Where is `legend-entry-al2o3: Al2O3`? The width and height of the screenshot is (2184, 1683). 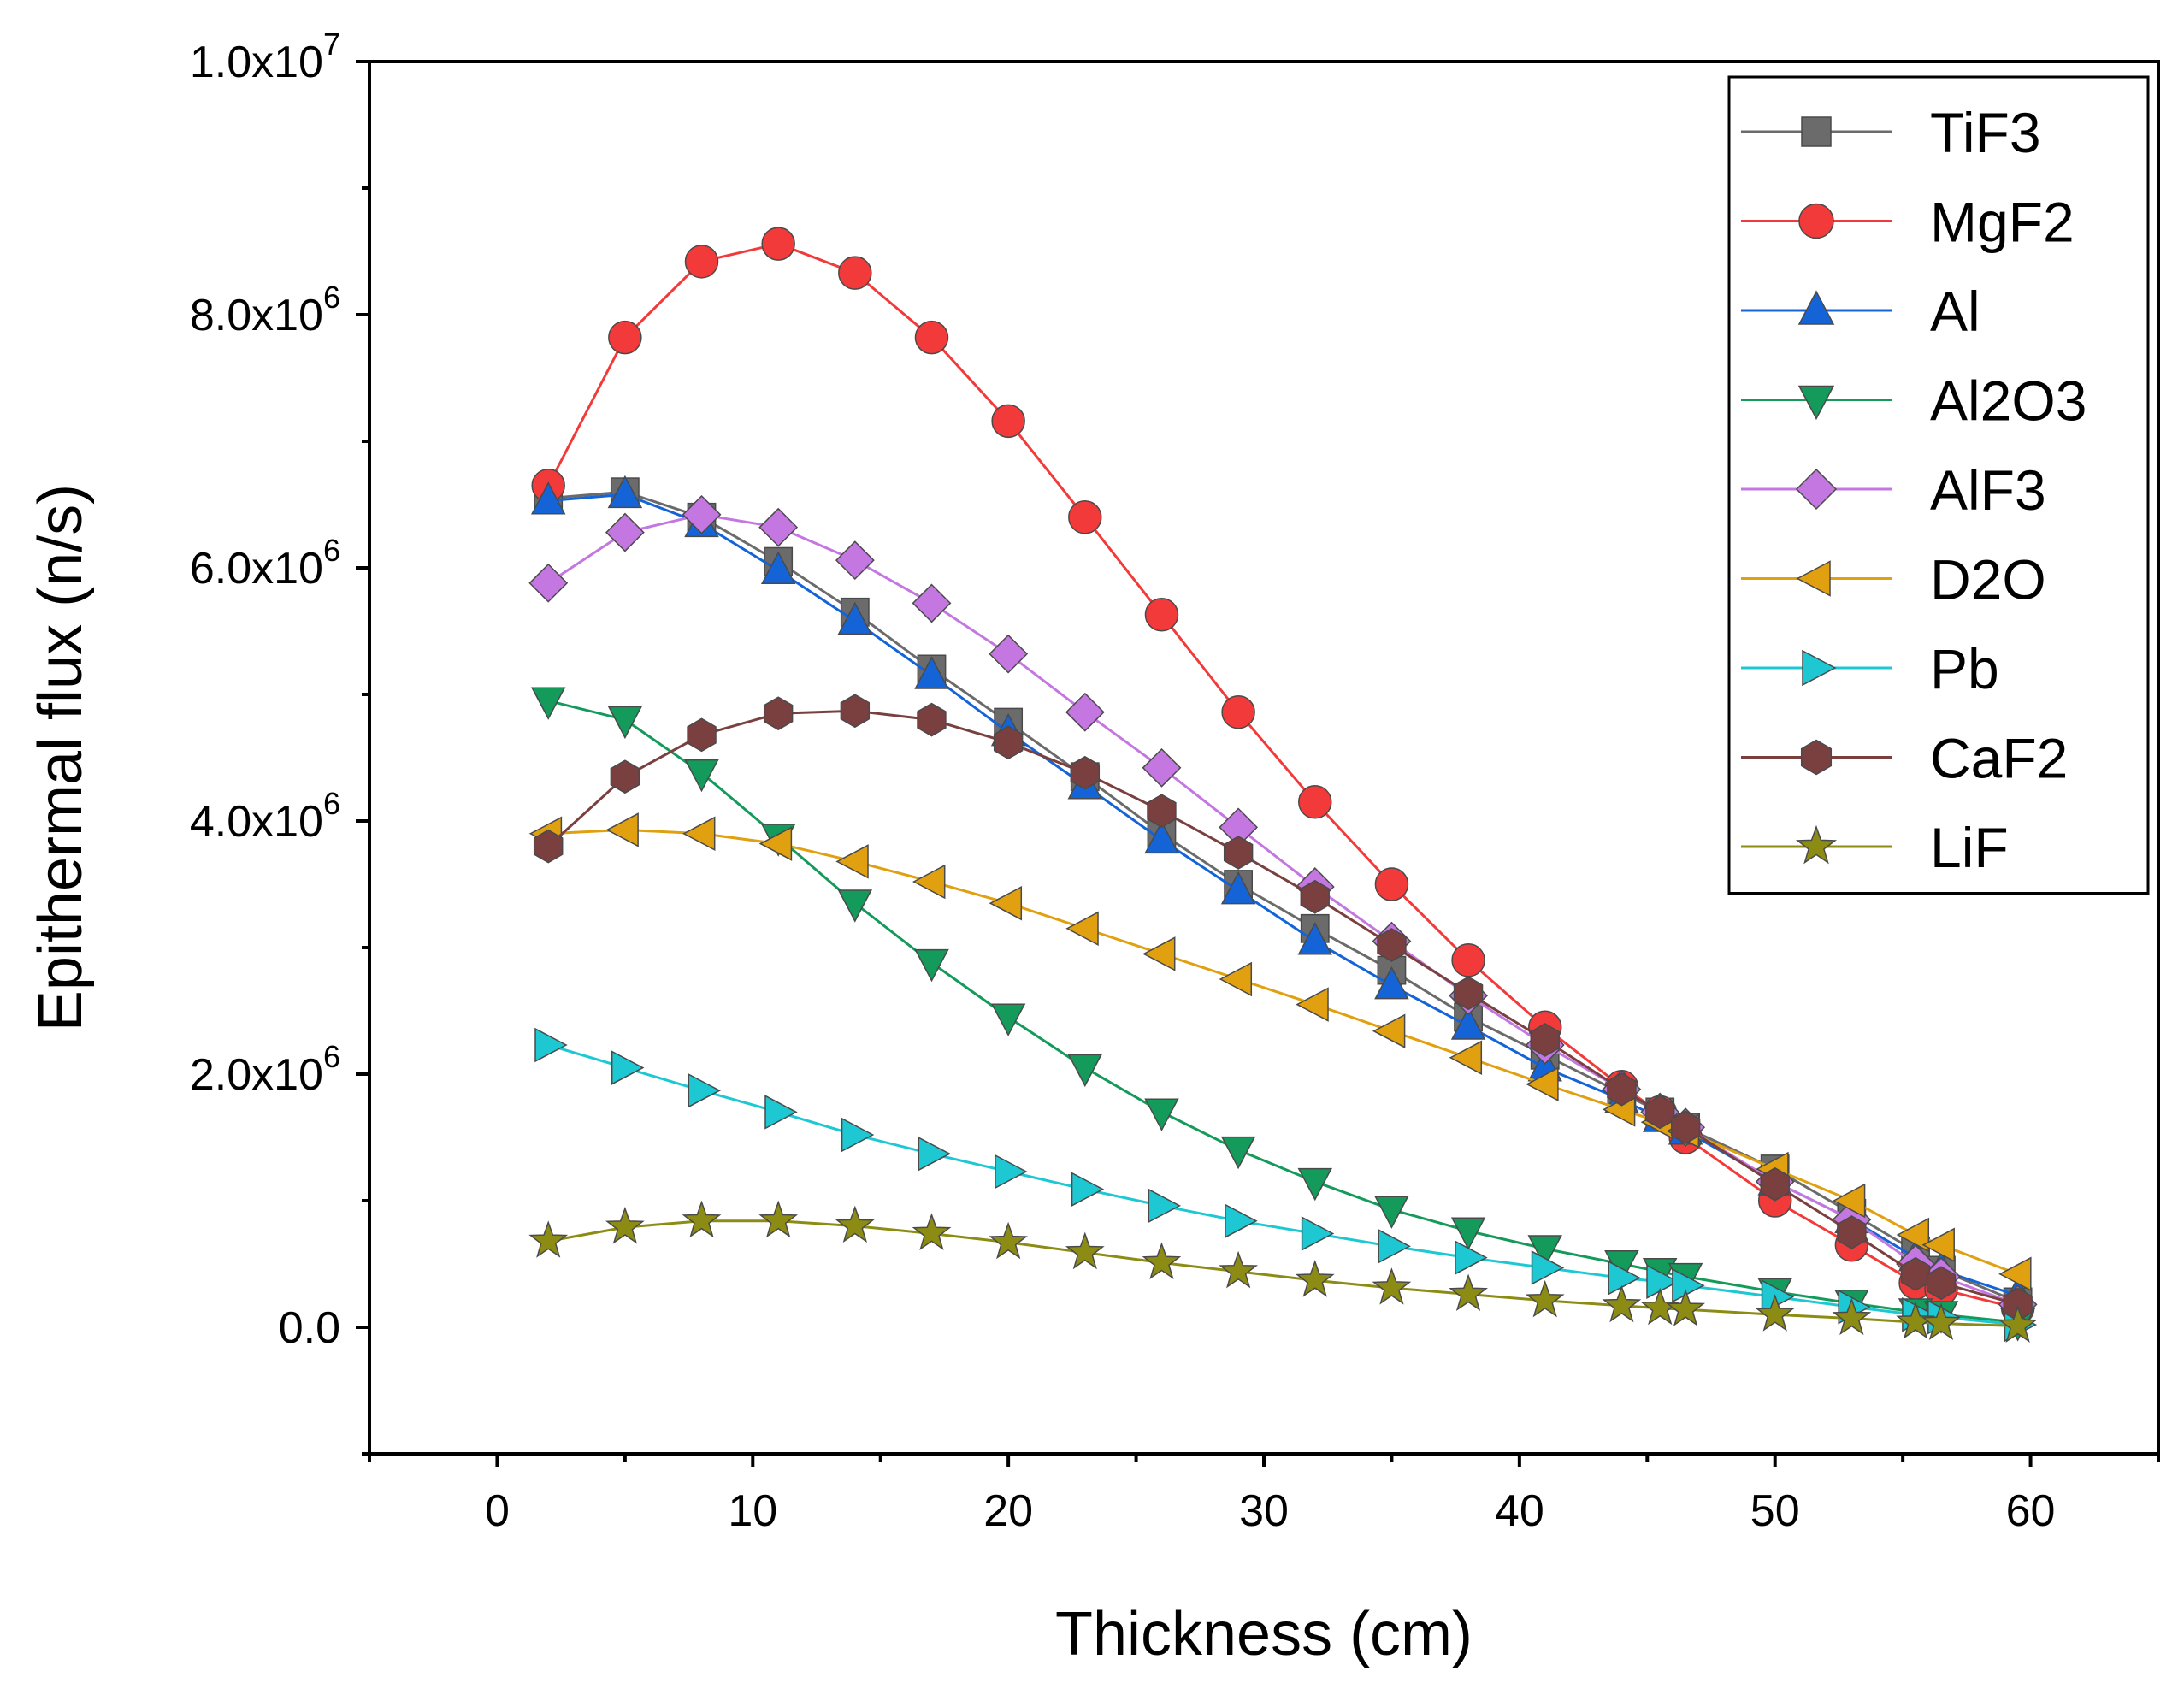
legend-entry-al2o3: Al2O3 is located at coordinates (1914, 401).